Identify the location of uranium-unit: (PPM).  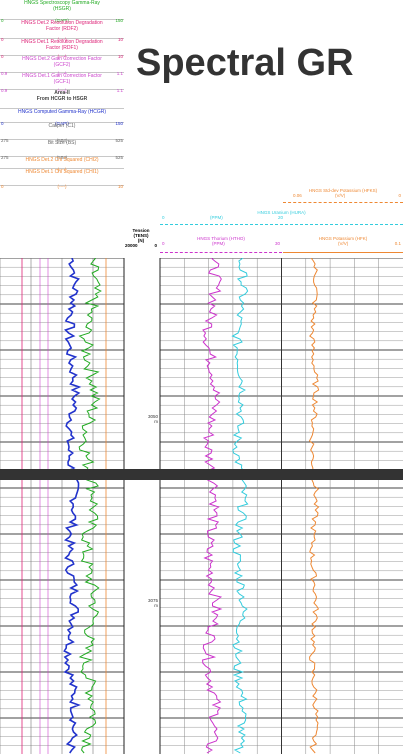
(216, 217).